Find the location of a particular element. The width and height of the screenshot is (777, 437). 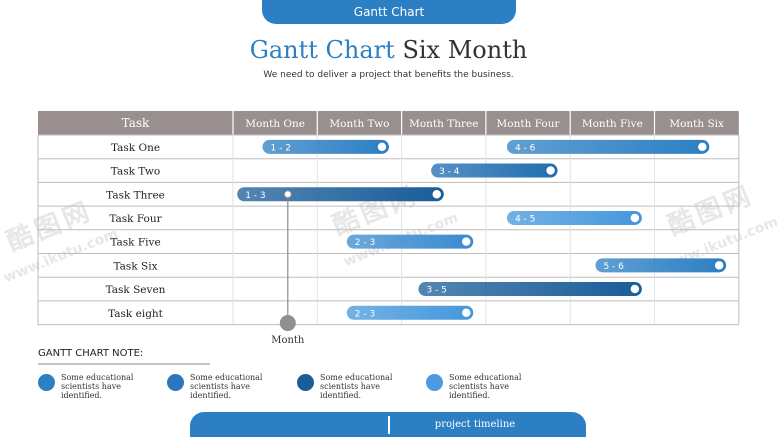

bar-label: 3 - 5 is located at coordinates (436, 291).